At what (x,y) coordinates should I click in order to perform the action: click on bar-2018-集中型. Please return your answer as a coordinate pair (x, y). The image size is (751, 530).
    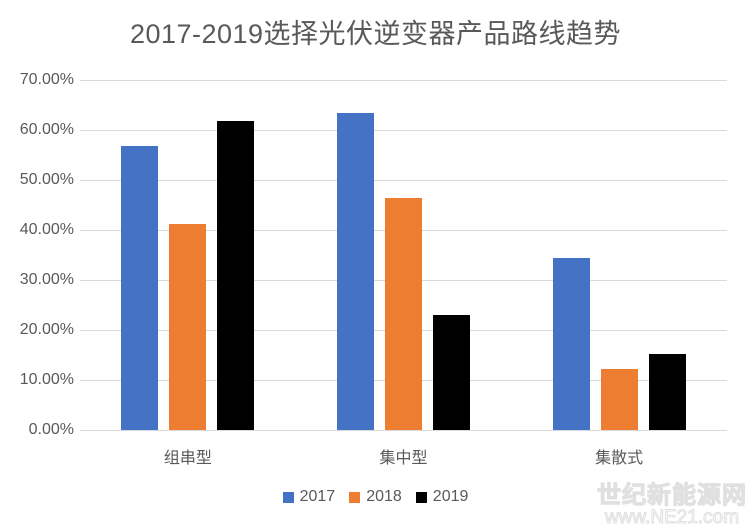
    Looking at the image, I should click on (403, 314).